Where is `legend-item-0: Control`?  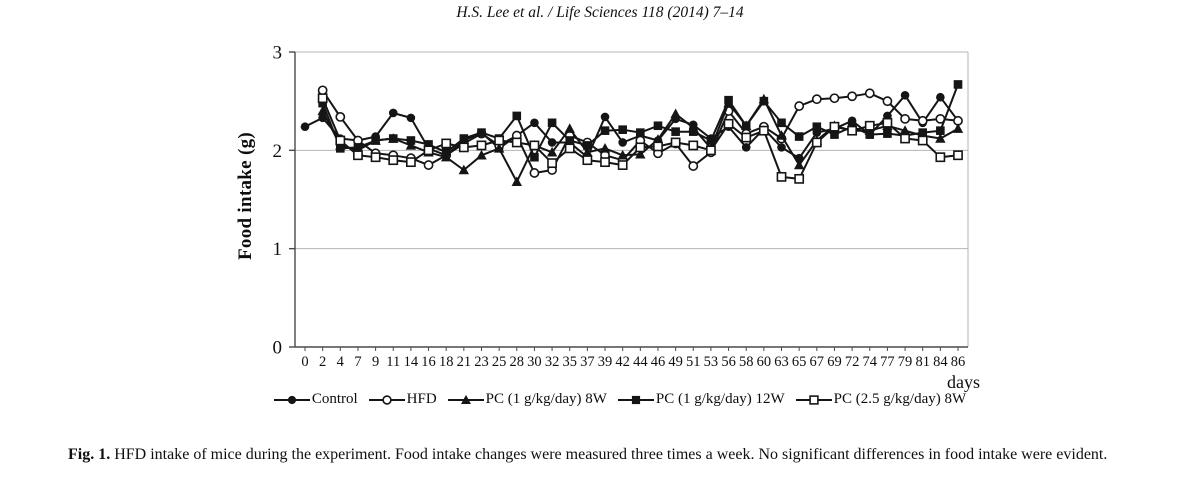 legend-item-0: Control is located at coordinates (315, 399).